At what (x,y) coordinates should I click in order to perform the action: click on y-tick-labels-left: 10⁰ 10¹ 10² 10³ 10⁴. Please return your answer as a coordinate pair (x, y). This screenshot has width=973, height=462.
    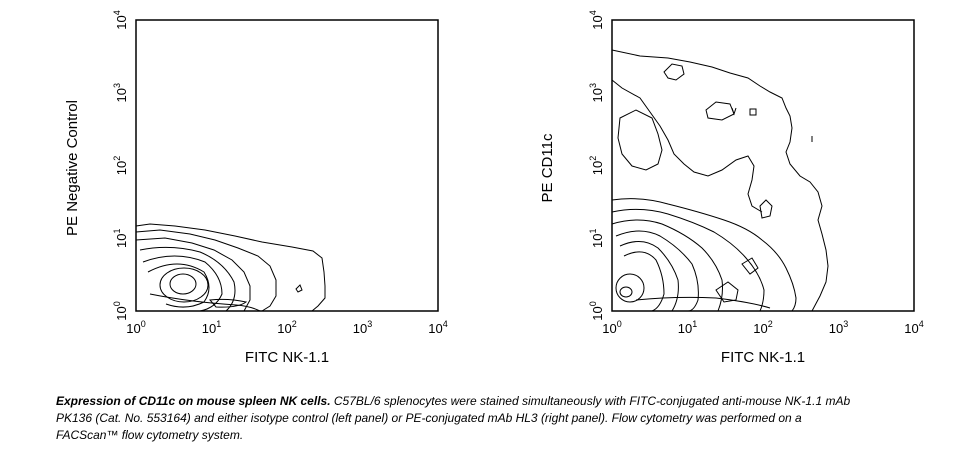
    Looking at the image, I should click on (120, 165).